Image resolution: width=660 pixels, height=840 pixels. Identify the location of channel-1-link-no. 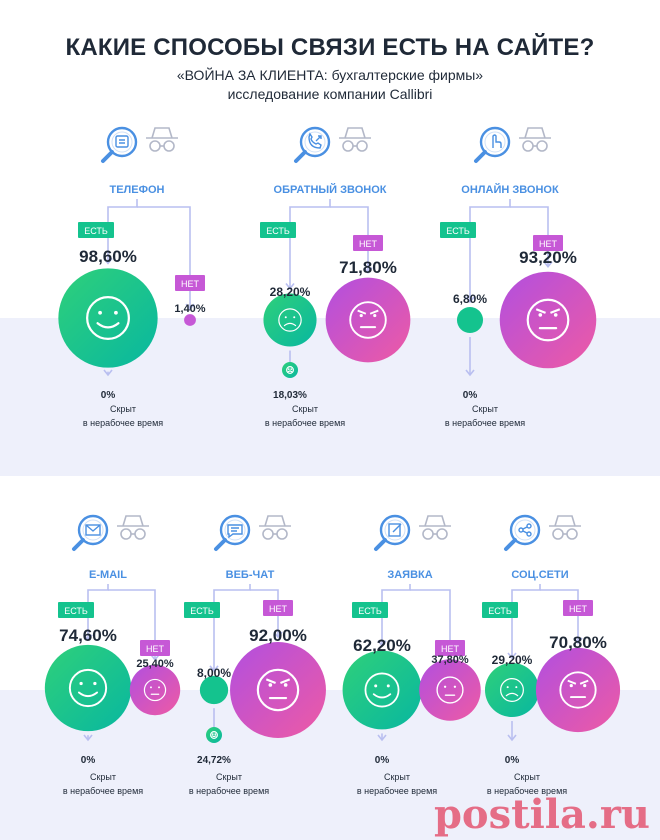
(164, 257).